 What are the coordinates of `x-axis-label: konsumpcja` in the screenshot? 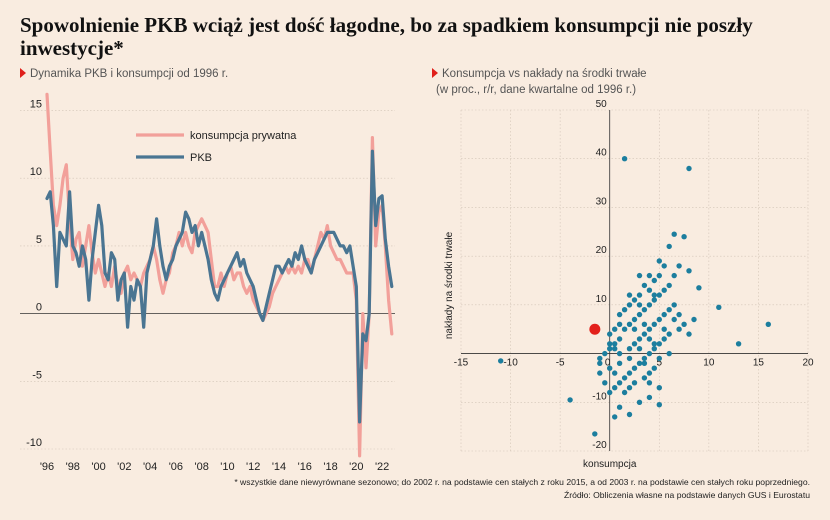 It's located at (610, 464).